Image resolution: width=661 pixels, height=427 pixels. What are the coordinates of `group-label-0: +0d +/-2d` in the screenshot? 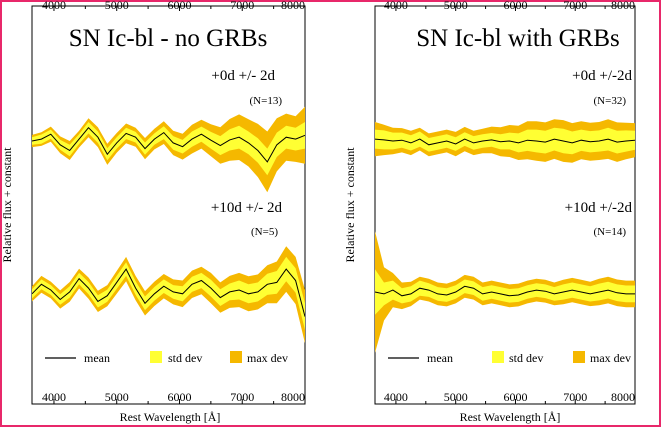 It's located at (602, 76).